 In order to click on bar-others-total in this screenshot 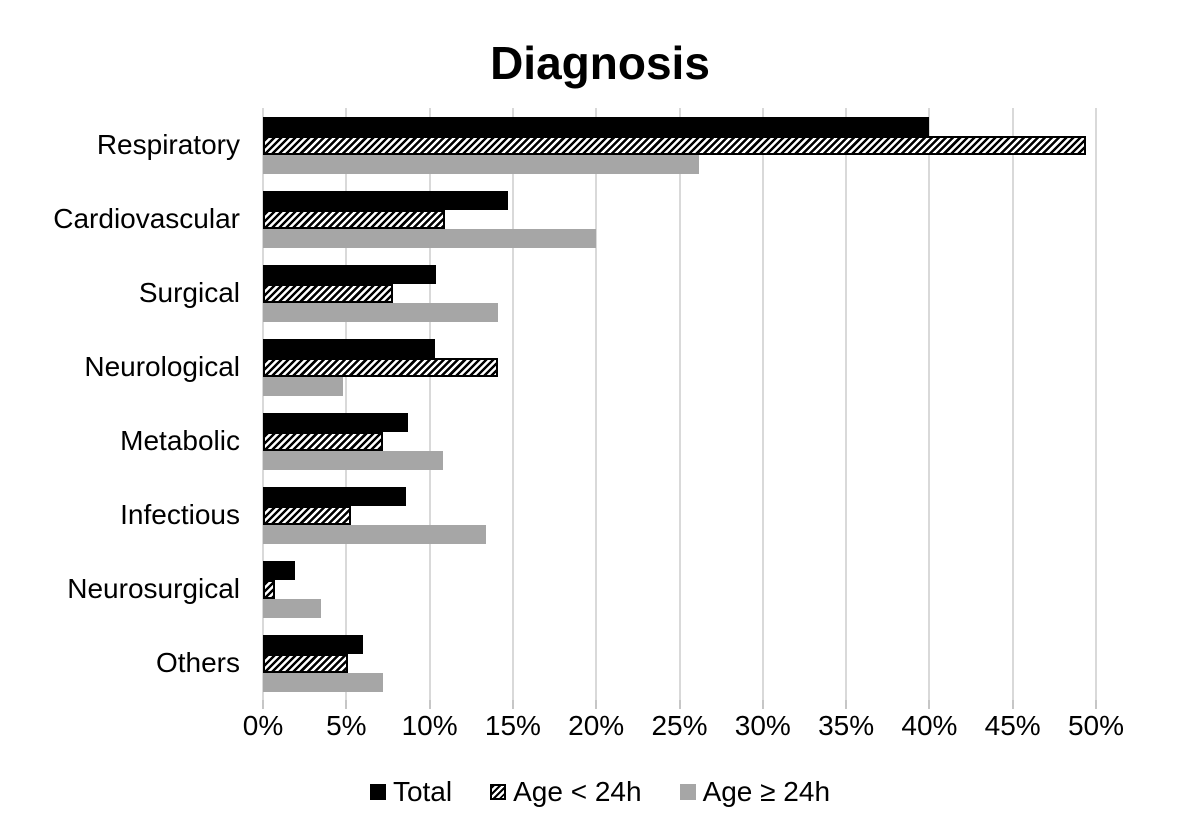, I will do `click(313, 644)`.